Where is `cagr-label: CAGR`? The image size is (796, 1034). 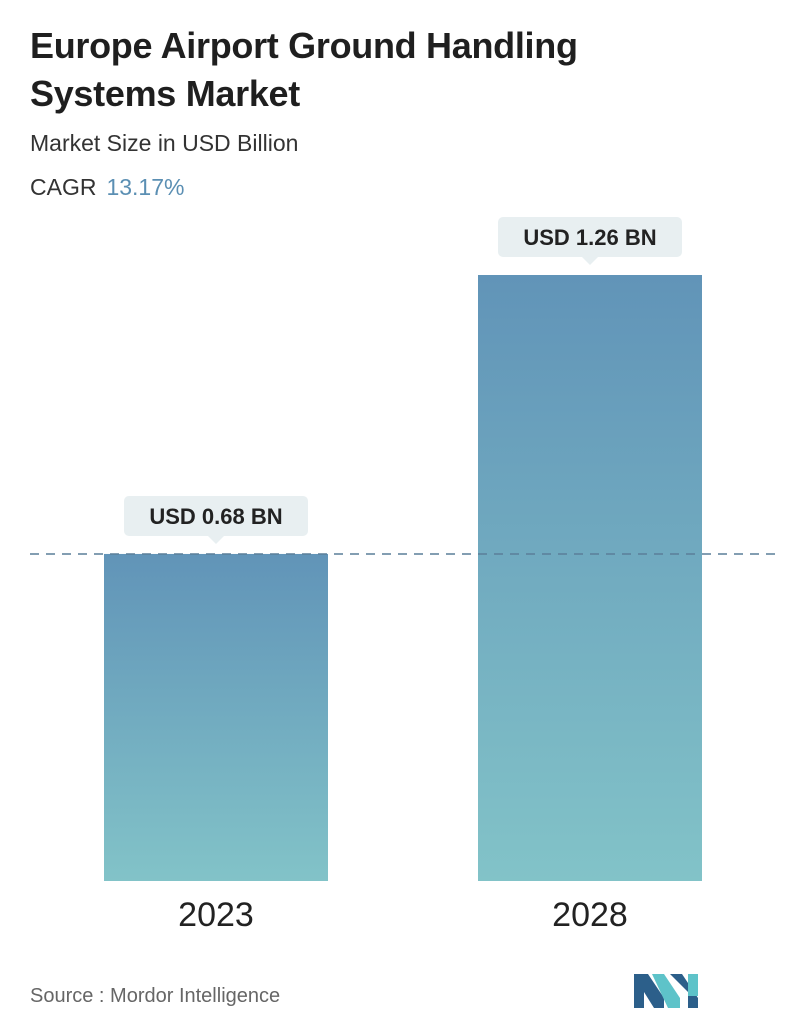
cagr-label: CAGR is located at coordinates (63, 187).